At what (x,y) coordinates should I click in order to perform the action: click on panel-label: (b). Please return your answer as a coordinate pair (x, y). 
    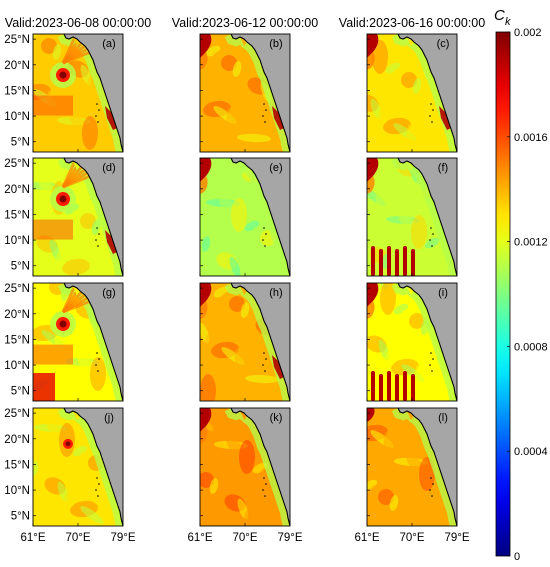
    Looking at the image, I should click on (275, 44).